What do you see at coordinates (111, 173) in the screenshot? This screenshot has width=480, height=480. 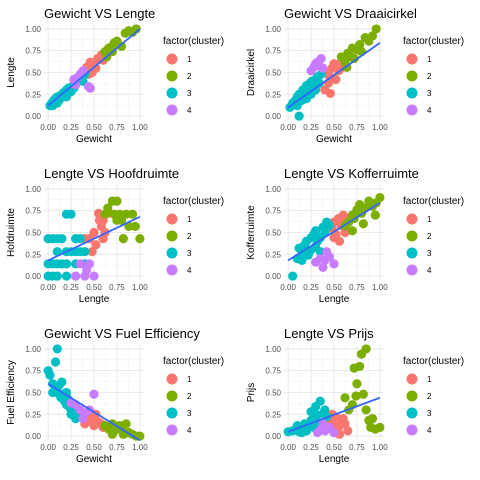 I see `chart-title: Lengte VS Hoofdruimte` at bounding box center [111, 173].